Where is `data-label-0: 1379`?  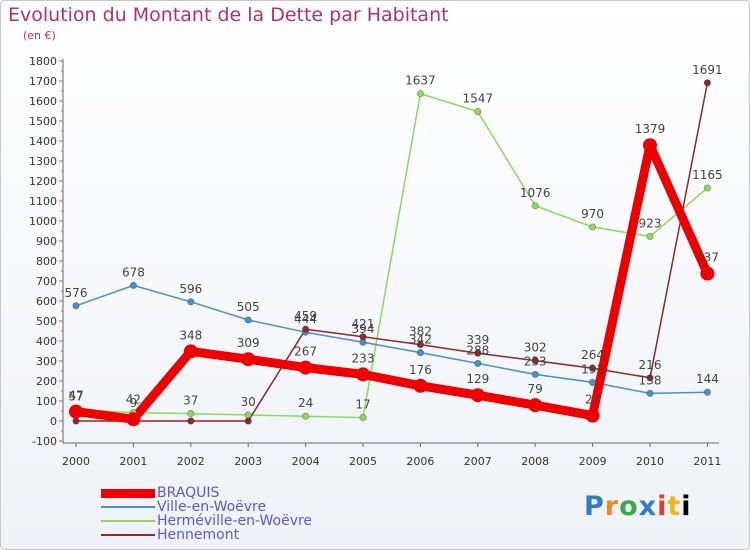 data-label-0: 1379 is located at coordinates (650, 129).